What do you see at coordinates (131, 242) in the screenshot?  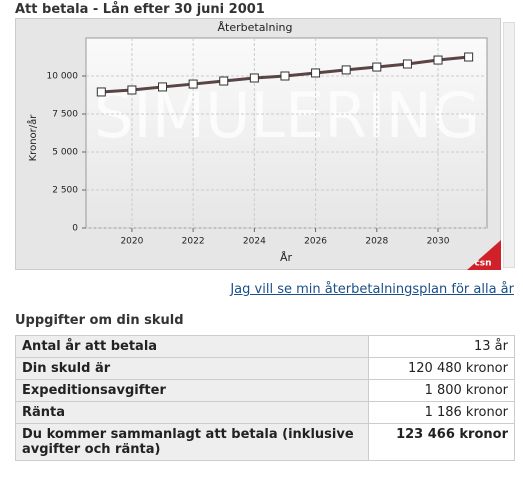 I see `x-tick-label: 2020` at bounding box center [131, 242].